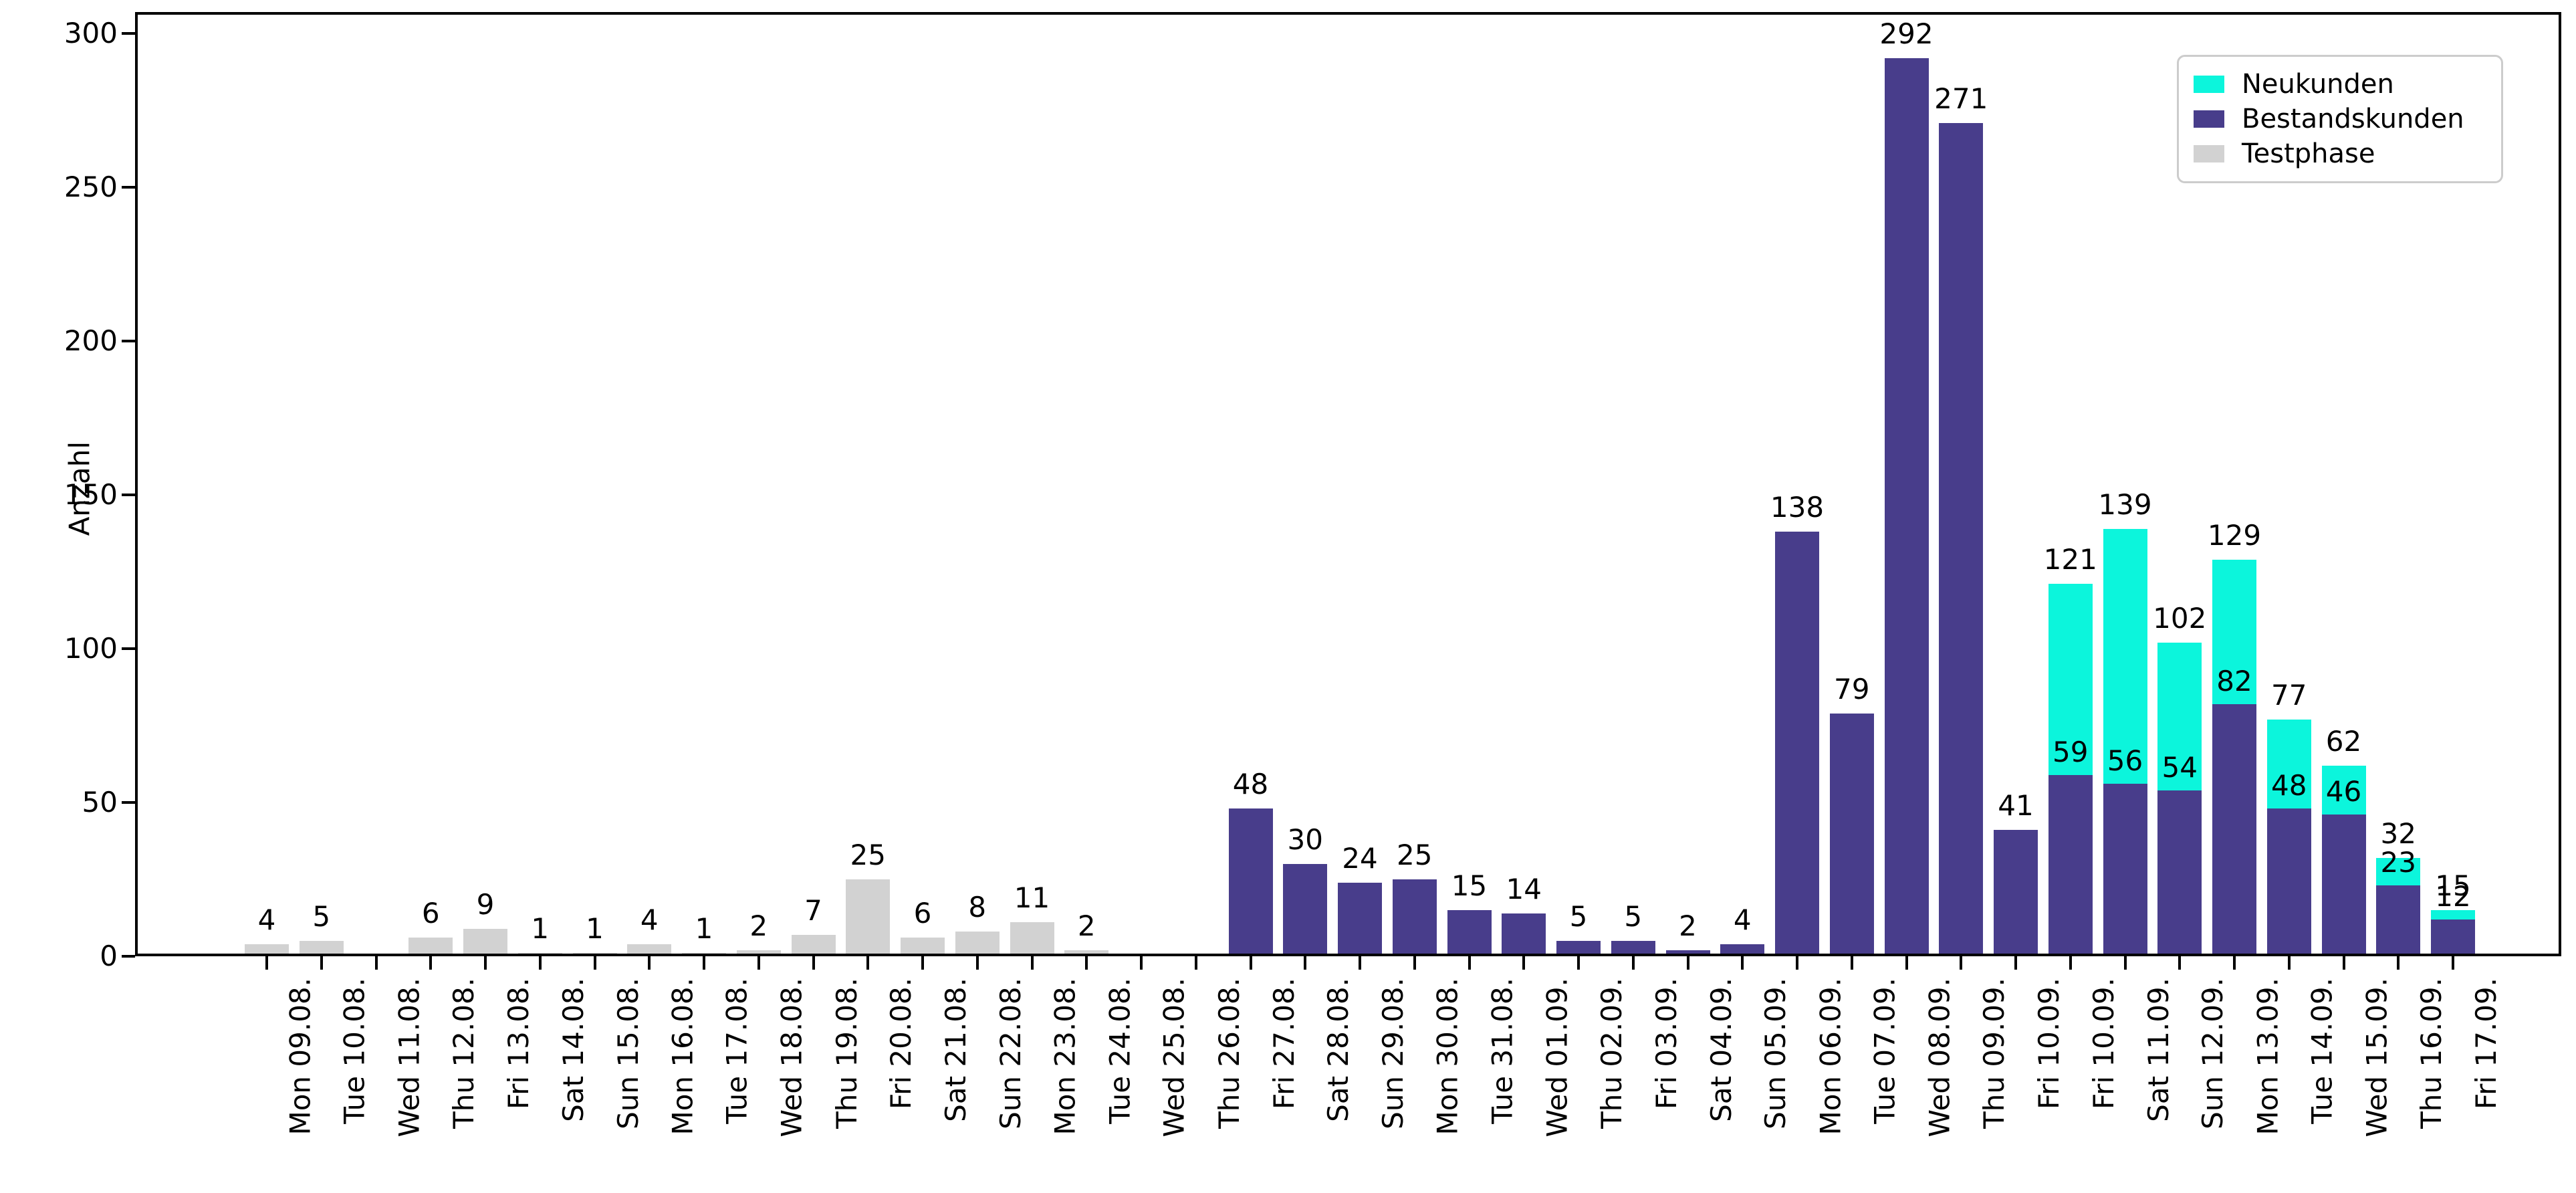 This screenshot has height=1193, width=2576. Describe the element at coordinates (1448, 1056) in the screenshot. I see `x-tick-label: Mon 30.08.` at that location.